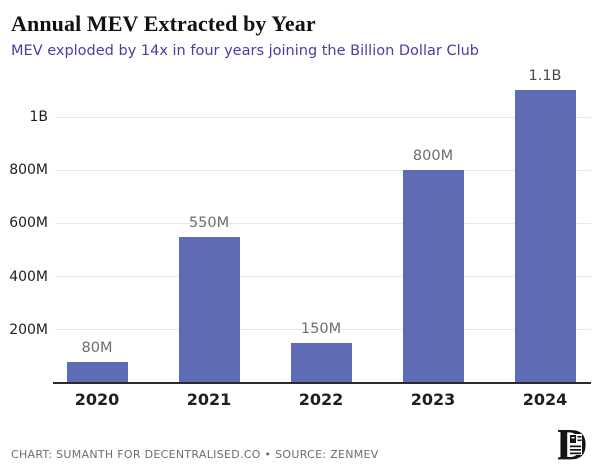  What do you see at coordinates (38, 117) in the screenshot?
I see `y-tick-label-1B: 1B` at bounding box center [38, 117].